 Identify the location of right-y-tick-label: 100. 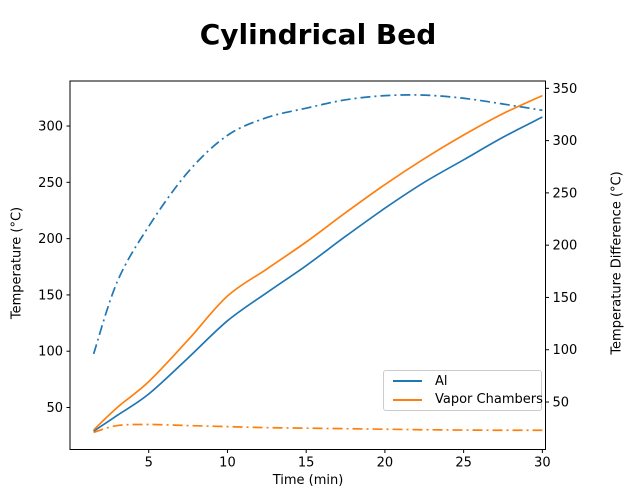
(565, 350).